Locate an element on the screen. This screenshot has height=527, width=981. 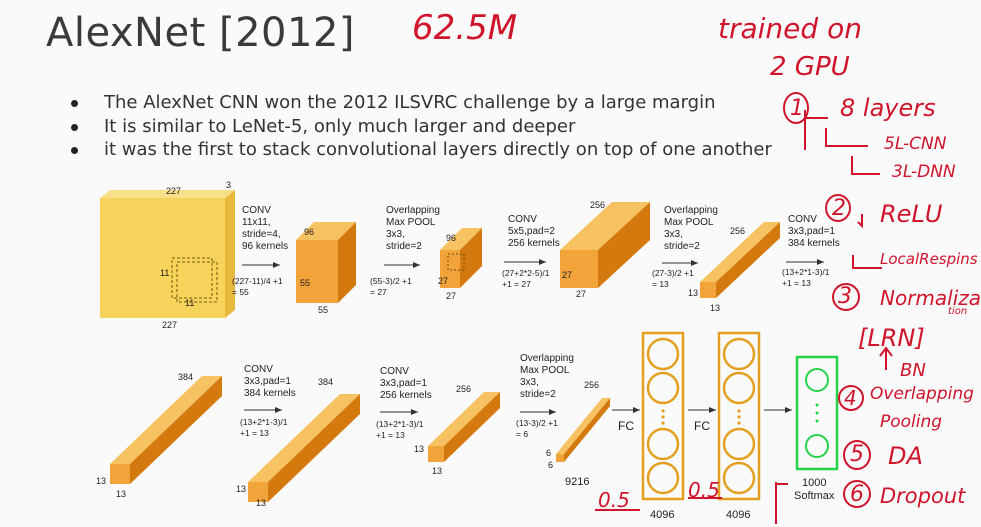
softmax-label: Softmax is located at coordinates (814, 496).